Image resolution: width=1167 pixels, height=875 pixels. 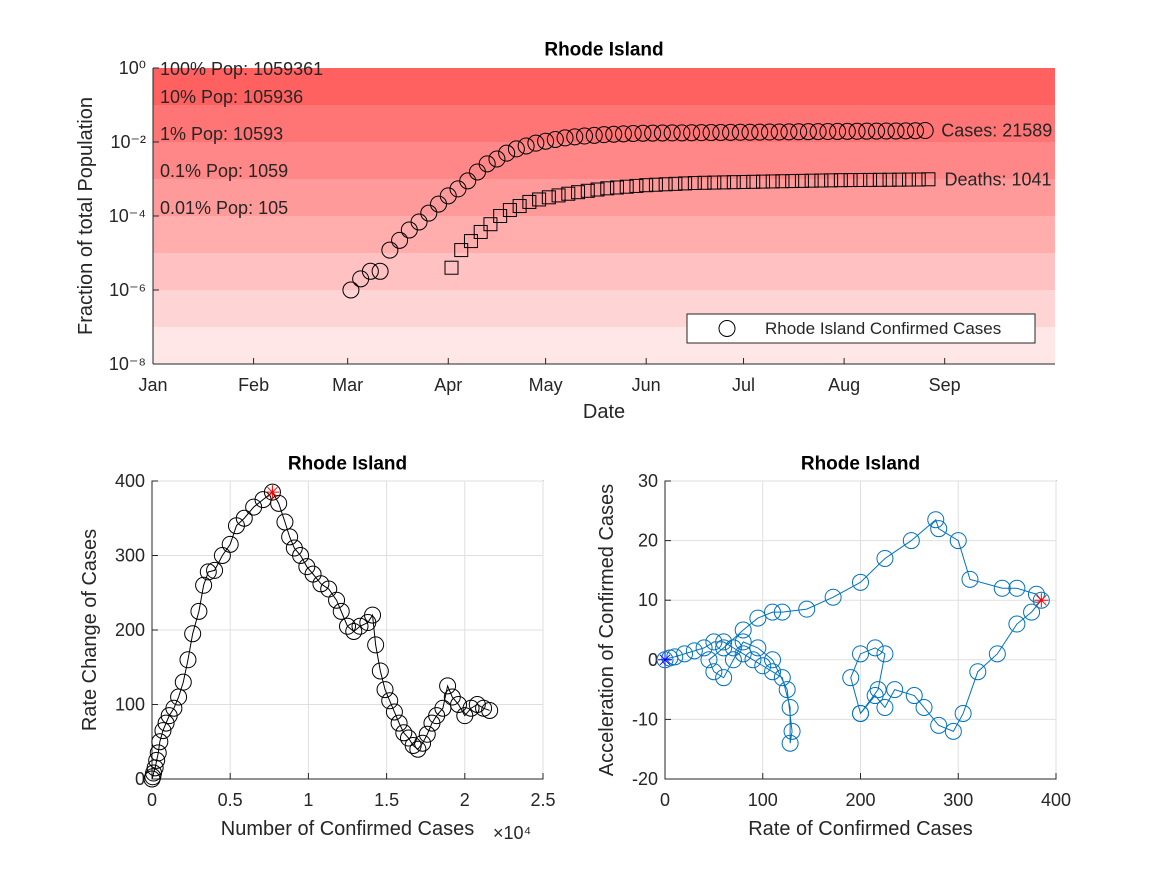 I want to click on y-tick-label: 30, so click(x=648, y=481).